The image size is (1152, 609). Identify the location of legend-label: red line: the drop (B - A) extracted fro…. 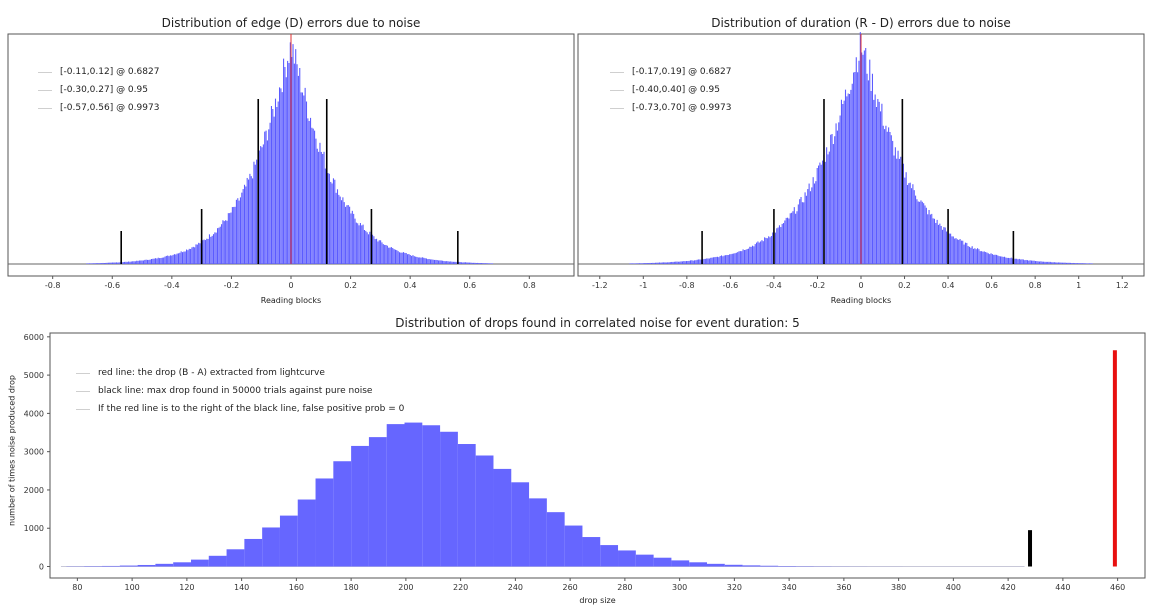
(211, 373).